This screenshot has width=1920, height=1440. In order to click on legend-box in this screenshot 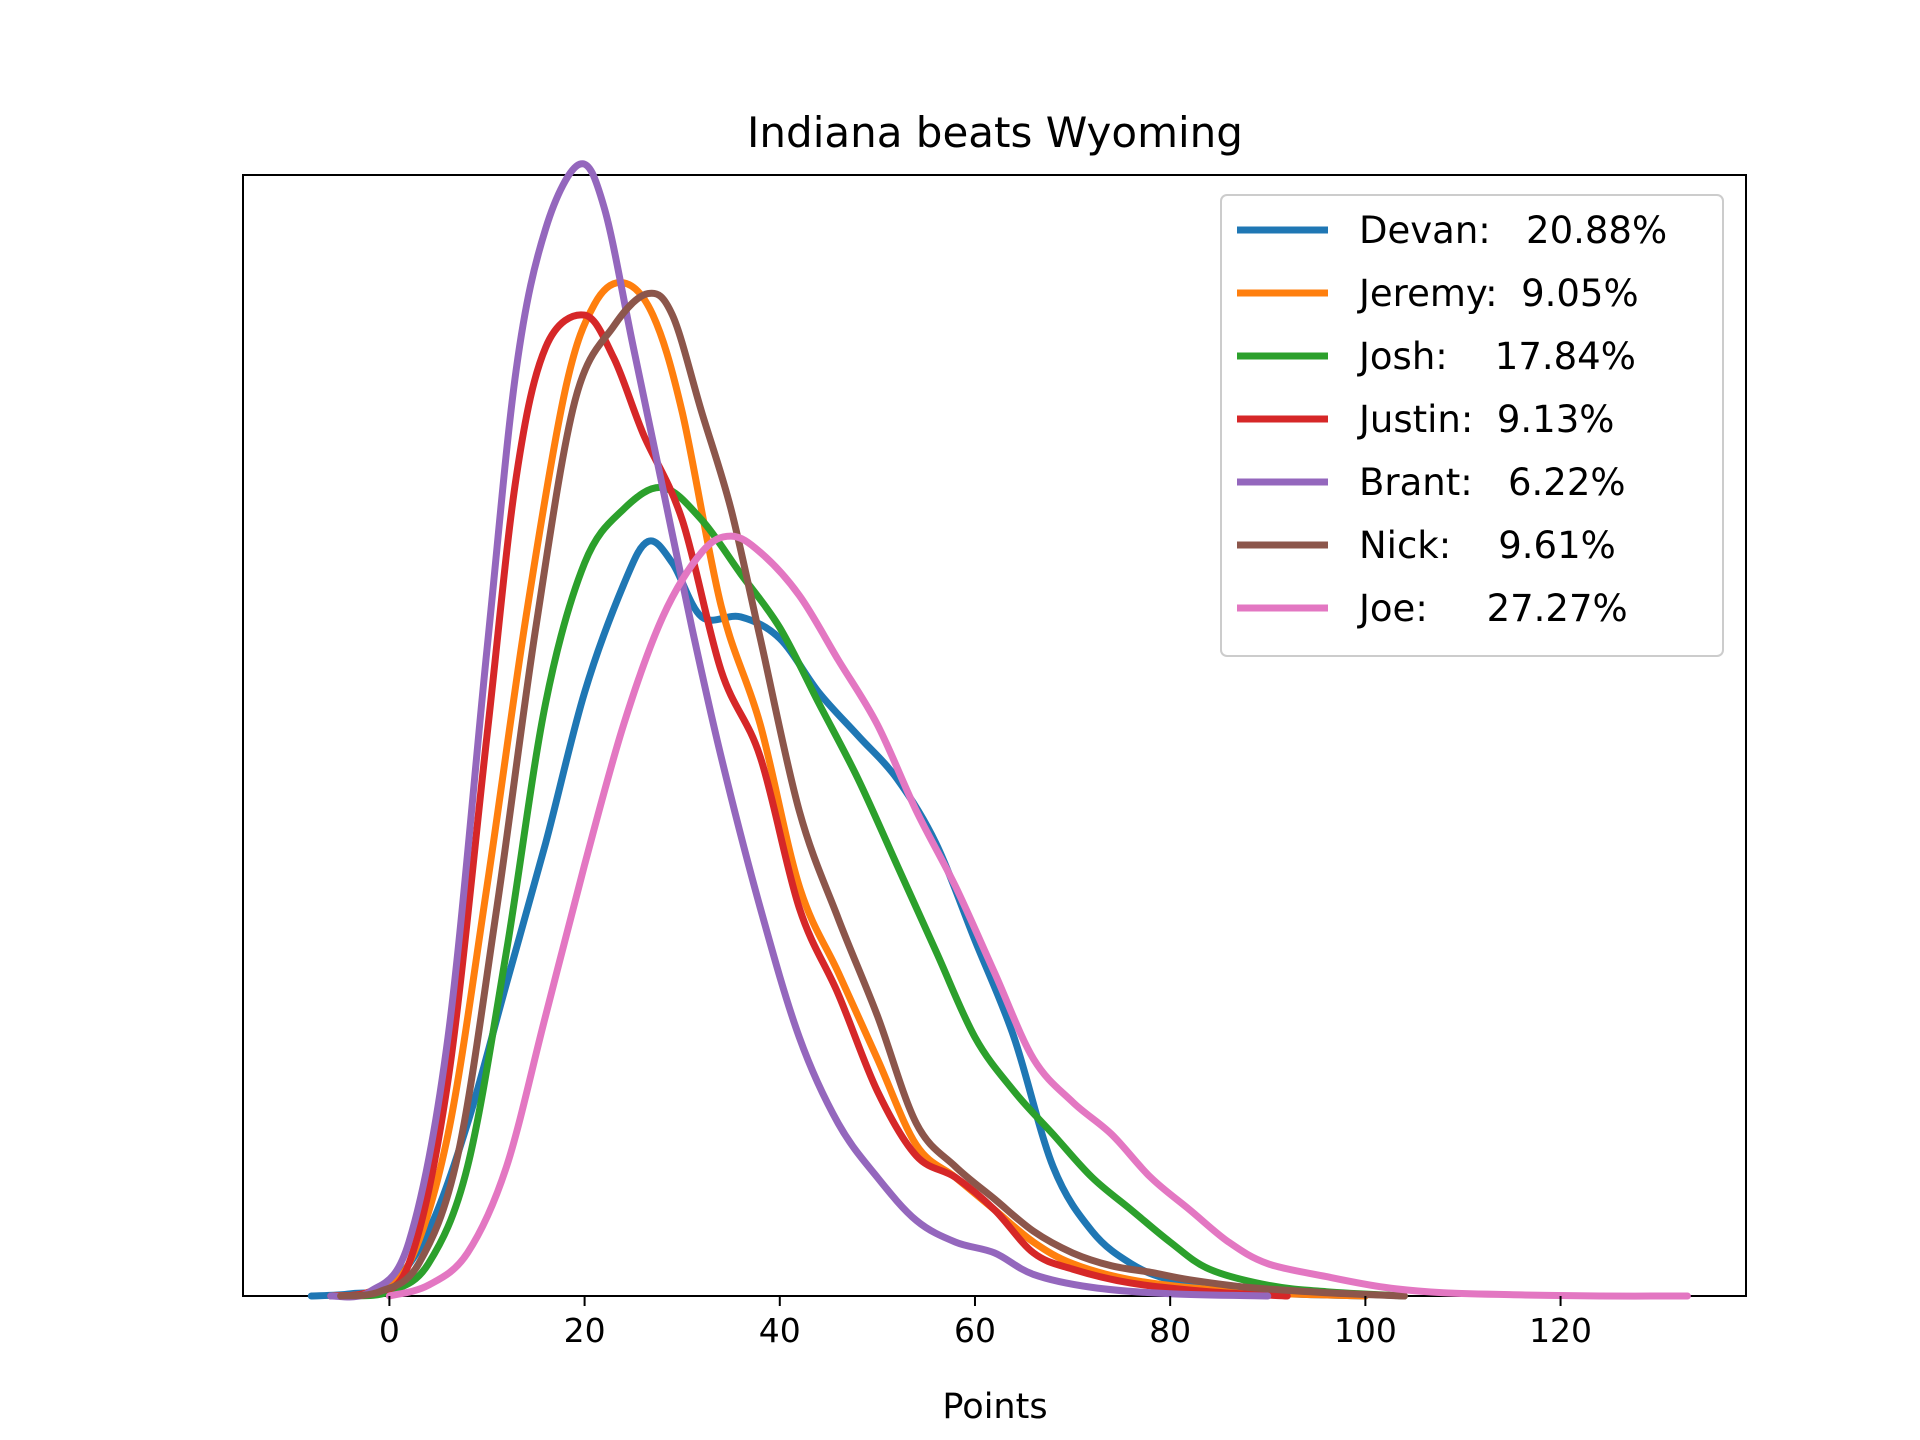, I will do `click(1472, 425)`.